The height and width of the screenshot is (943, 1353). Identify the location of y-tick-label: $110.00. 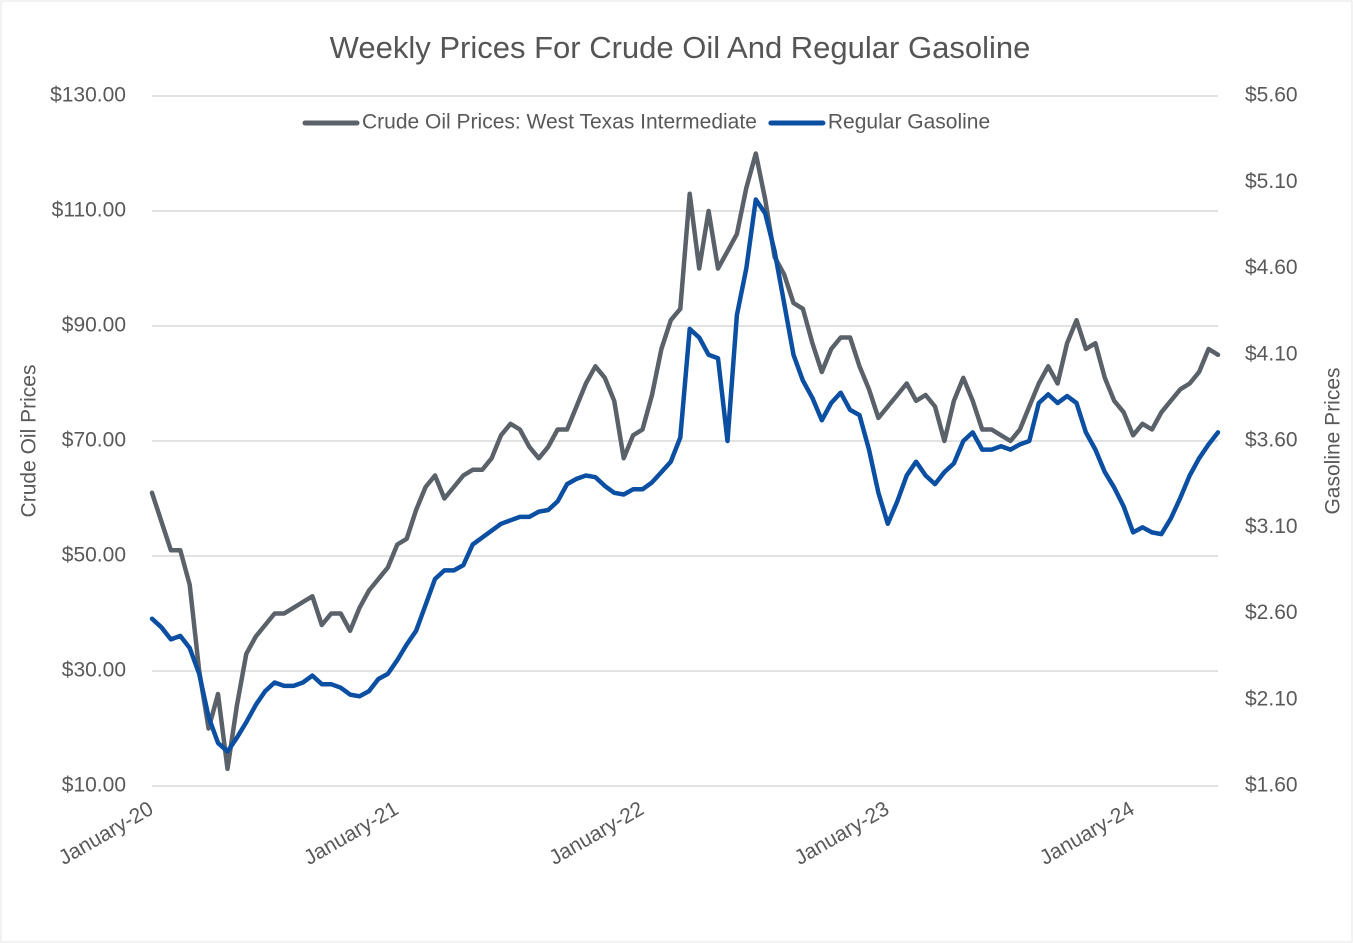
(89, 210).